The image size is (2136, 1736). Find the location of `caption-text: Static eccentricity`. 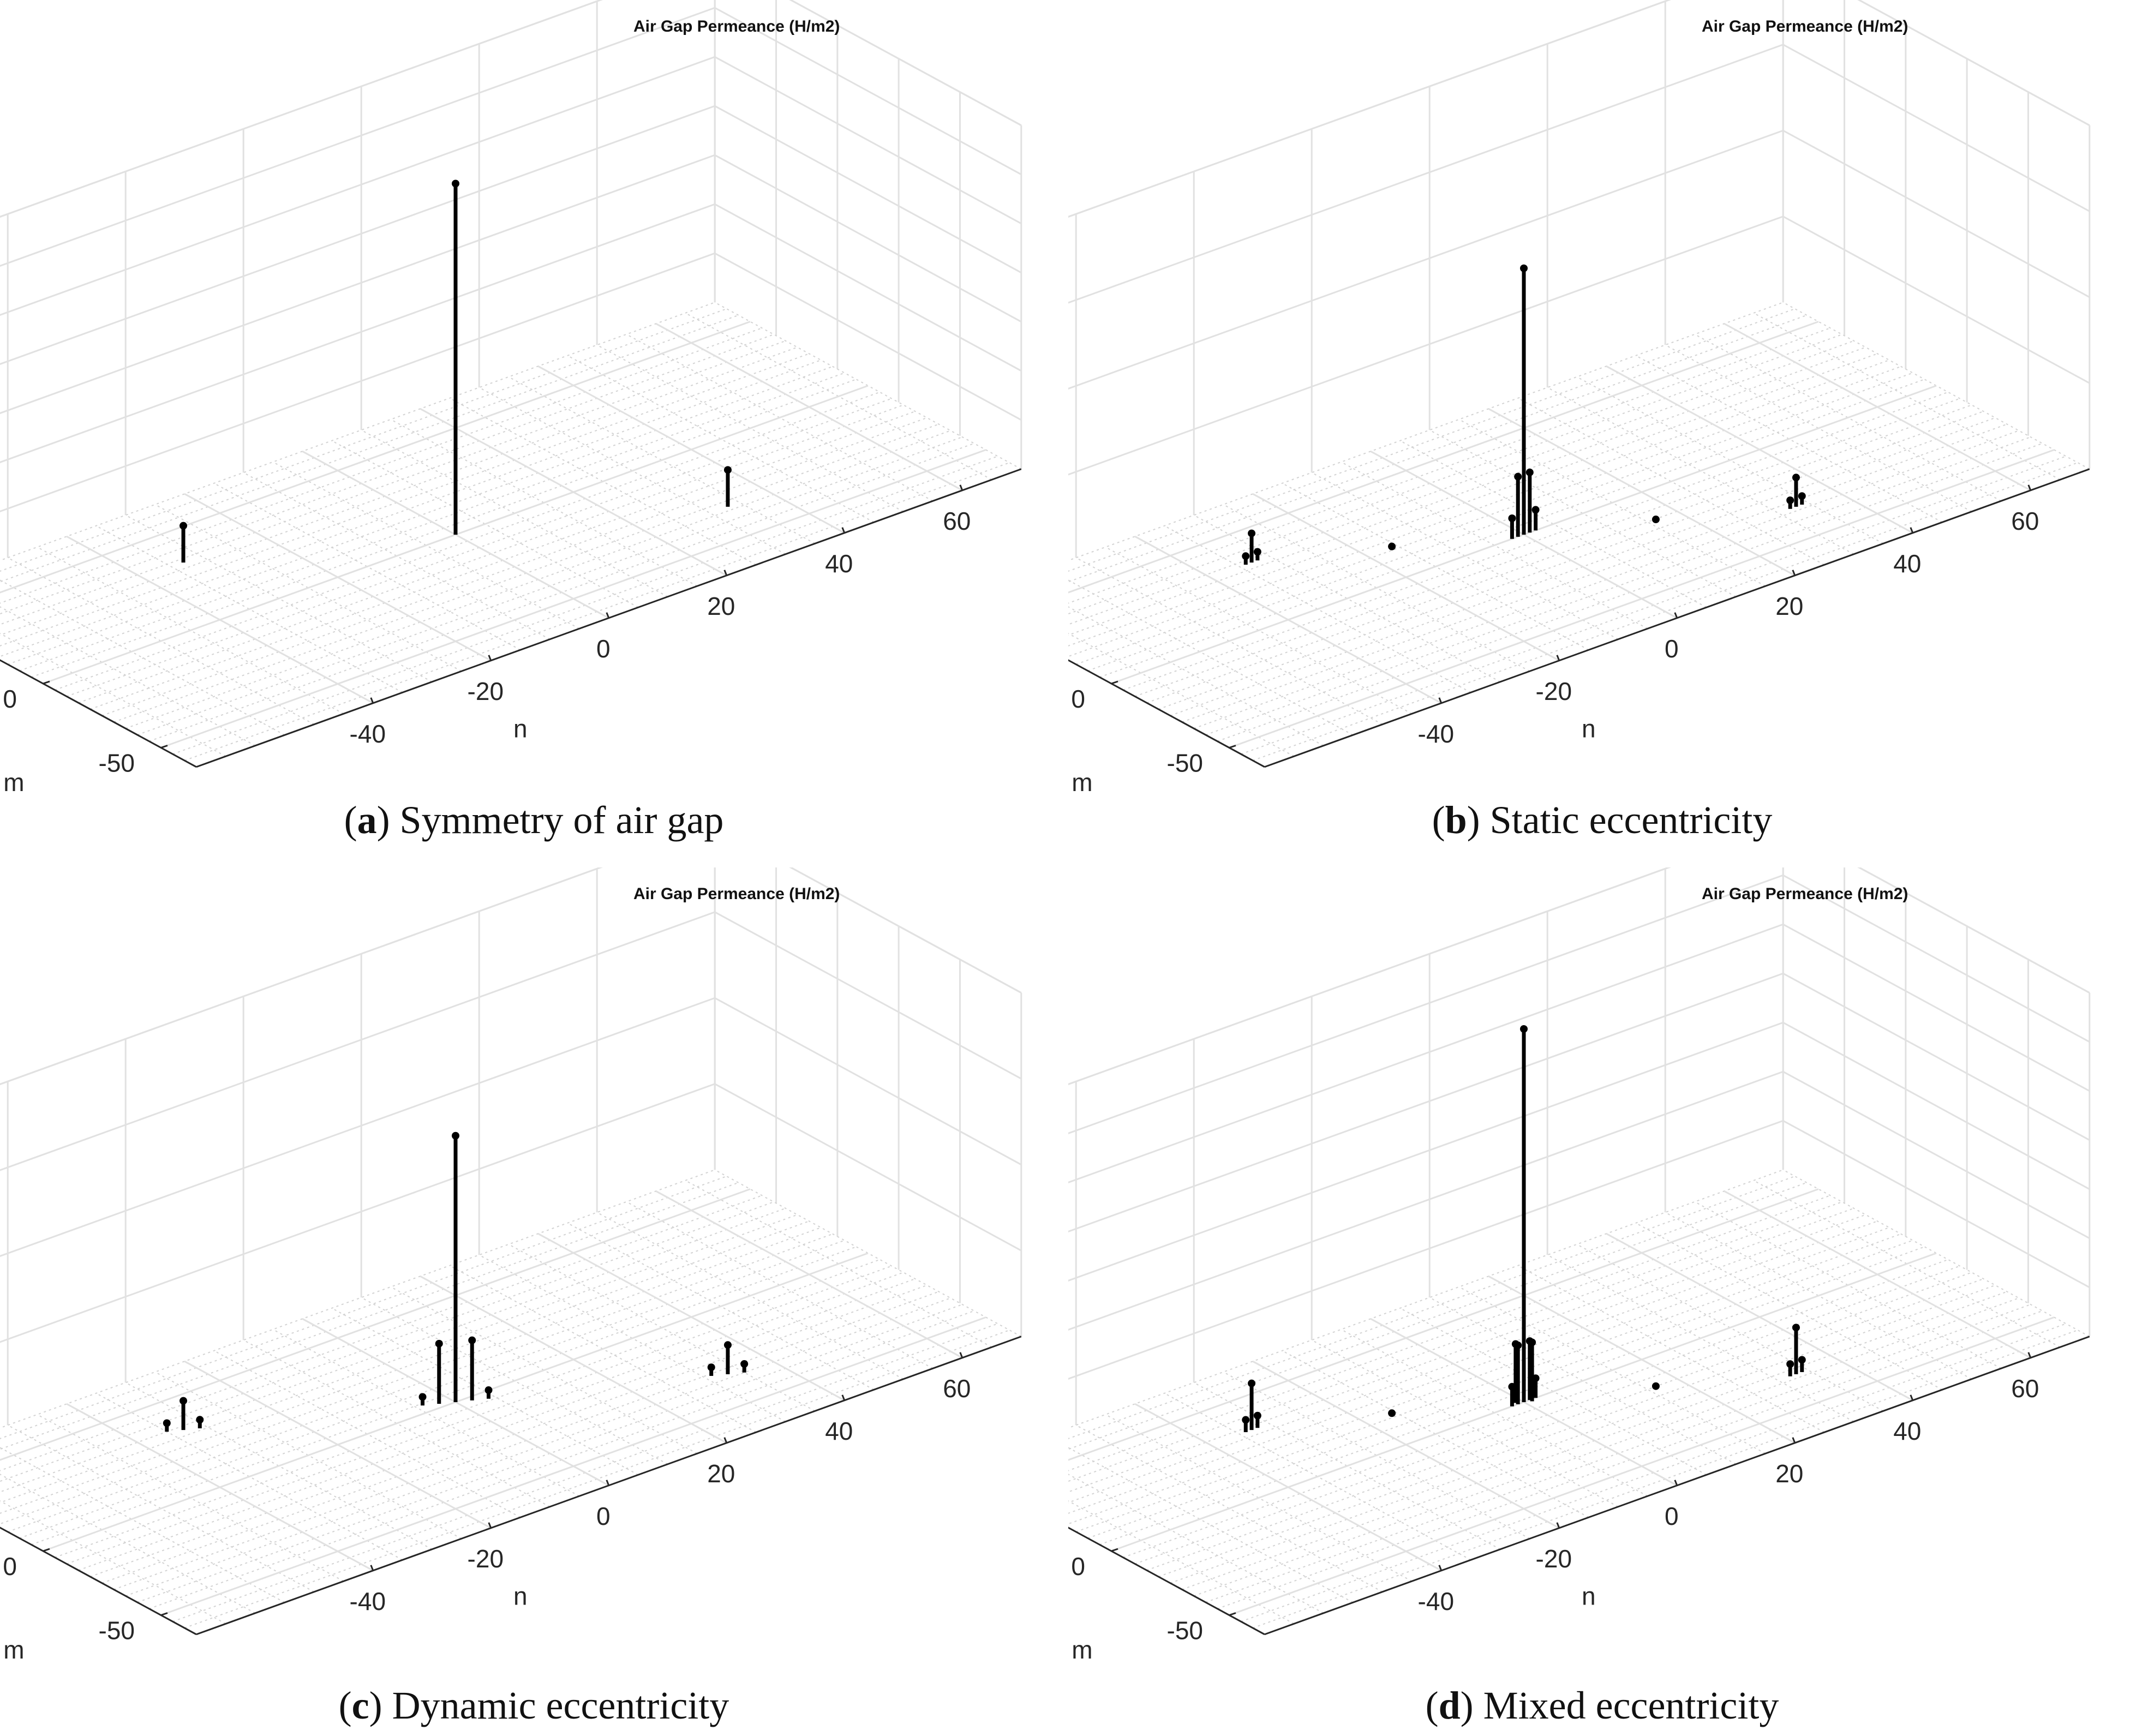

caption-text: Static eccentricity is located at coordinates (1631, 820).